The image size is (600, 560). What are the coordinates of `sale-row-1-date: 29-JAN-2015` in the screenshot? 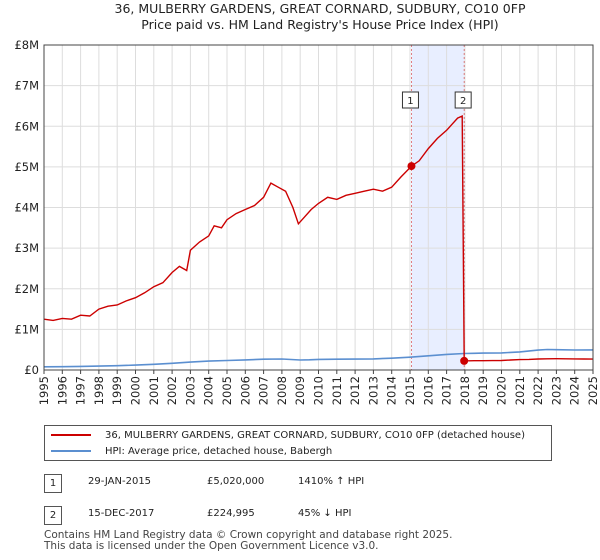 It's located at (120, 481).